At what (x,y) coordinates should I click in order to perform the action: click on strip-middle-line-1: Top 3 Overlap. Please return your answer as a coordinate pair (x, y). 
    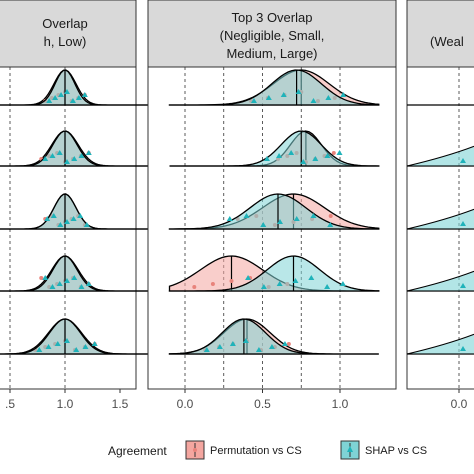
    Looking at the image, I should click on (272, 17).